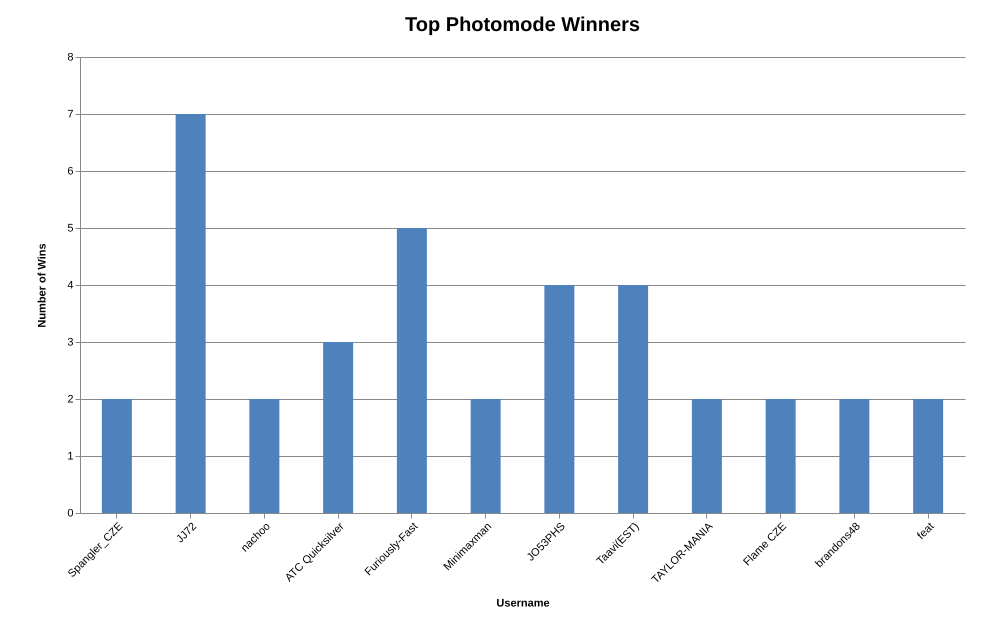  What do you see at coordinates (70, 400) in the screenshot?
I see `y-tick-label: 2` at bounding box center [70, 400].